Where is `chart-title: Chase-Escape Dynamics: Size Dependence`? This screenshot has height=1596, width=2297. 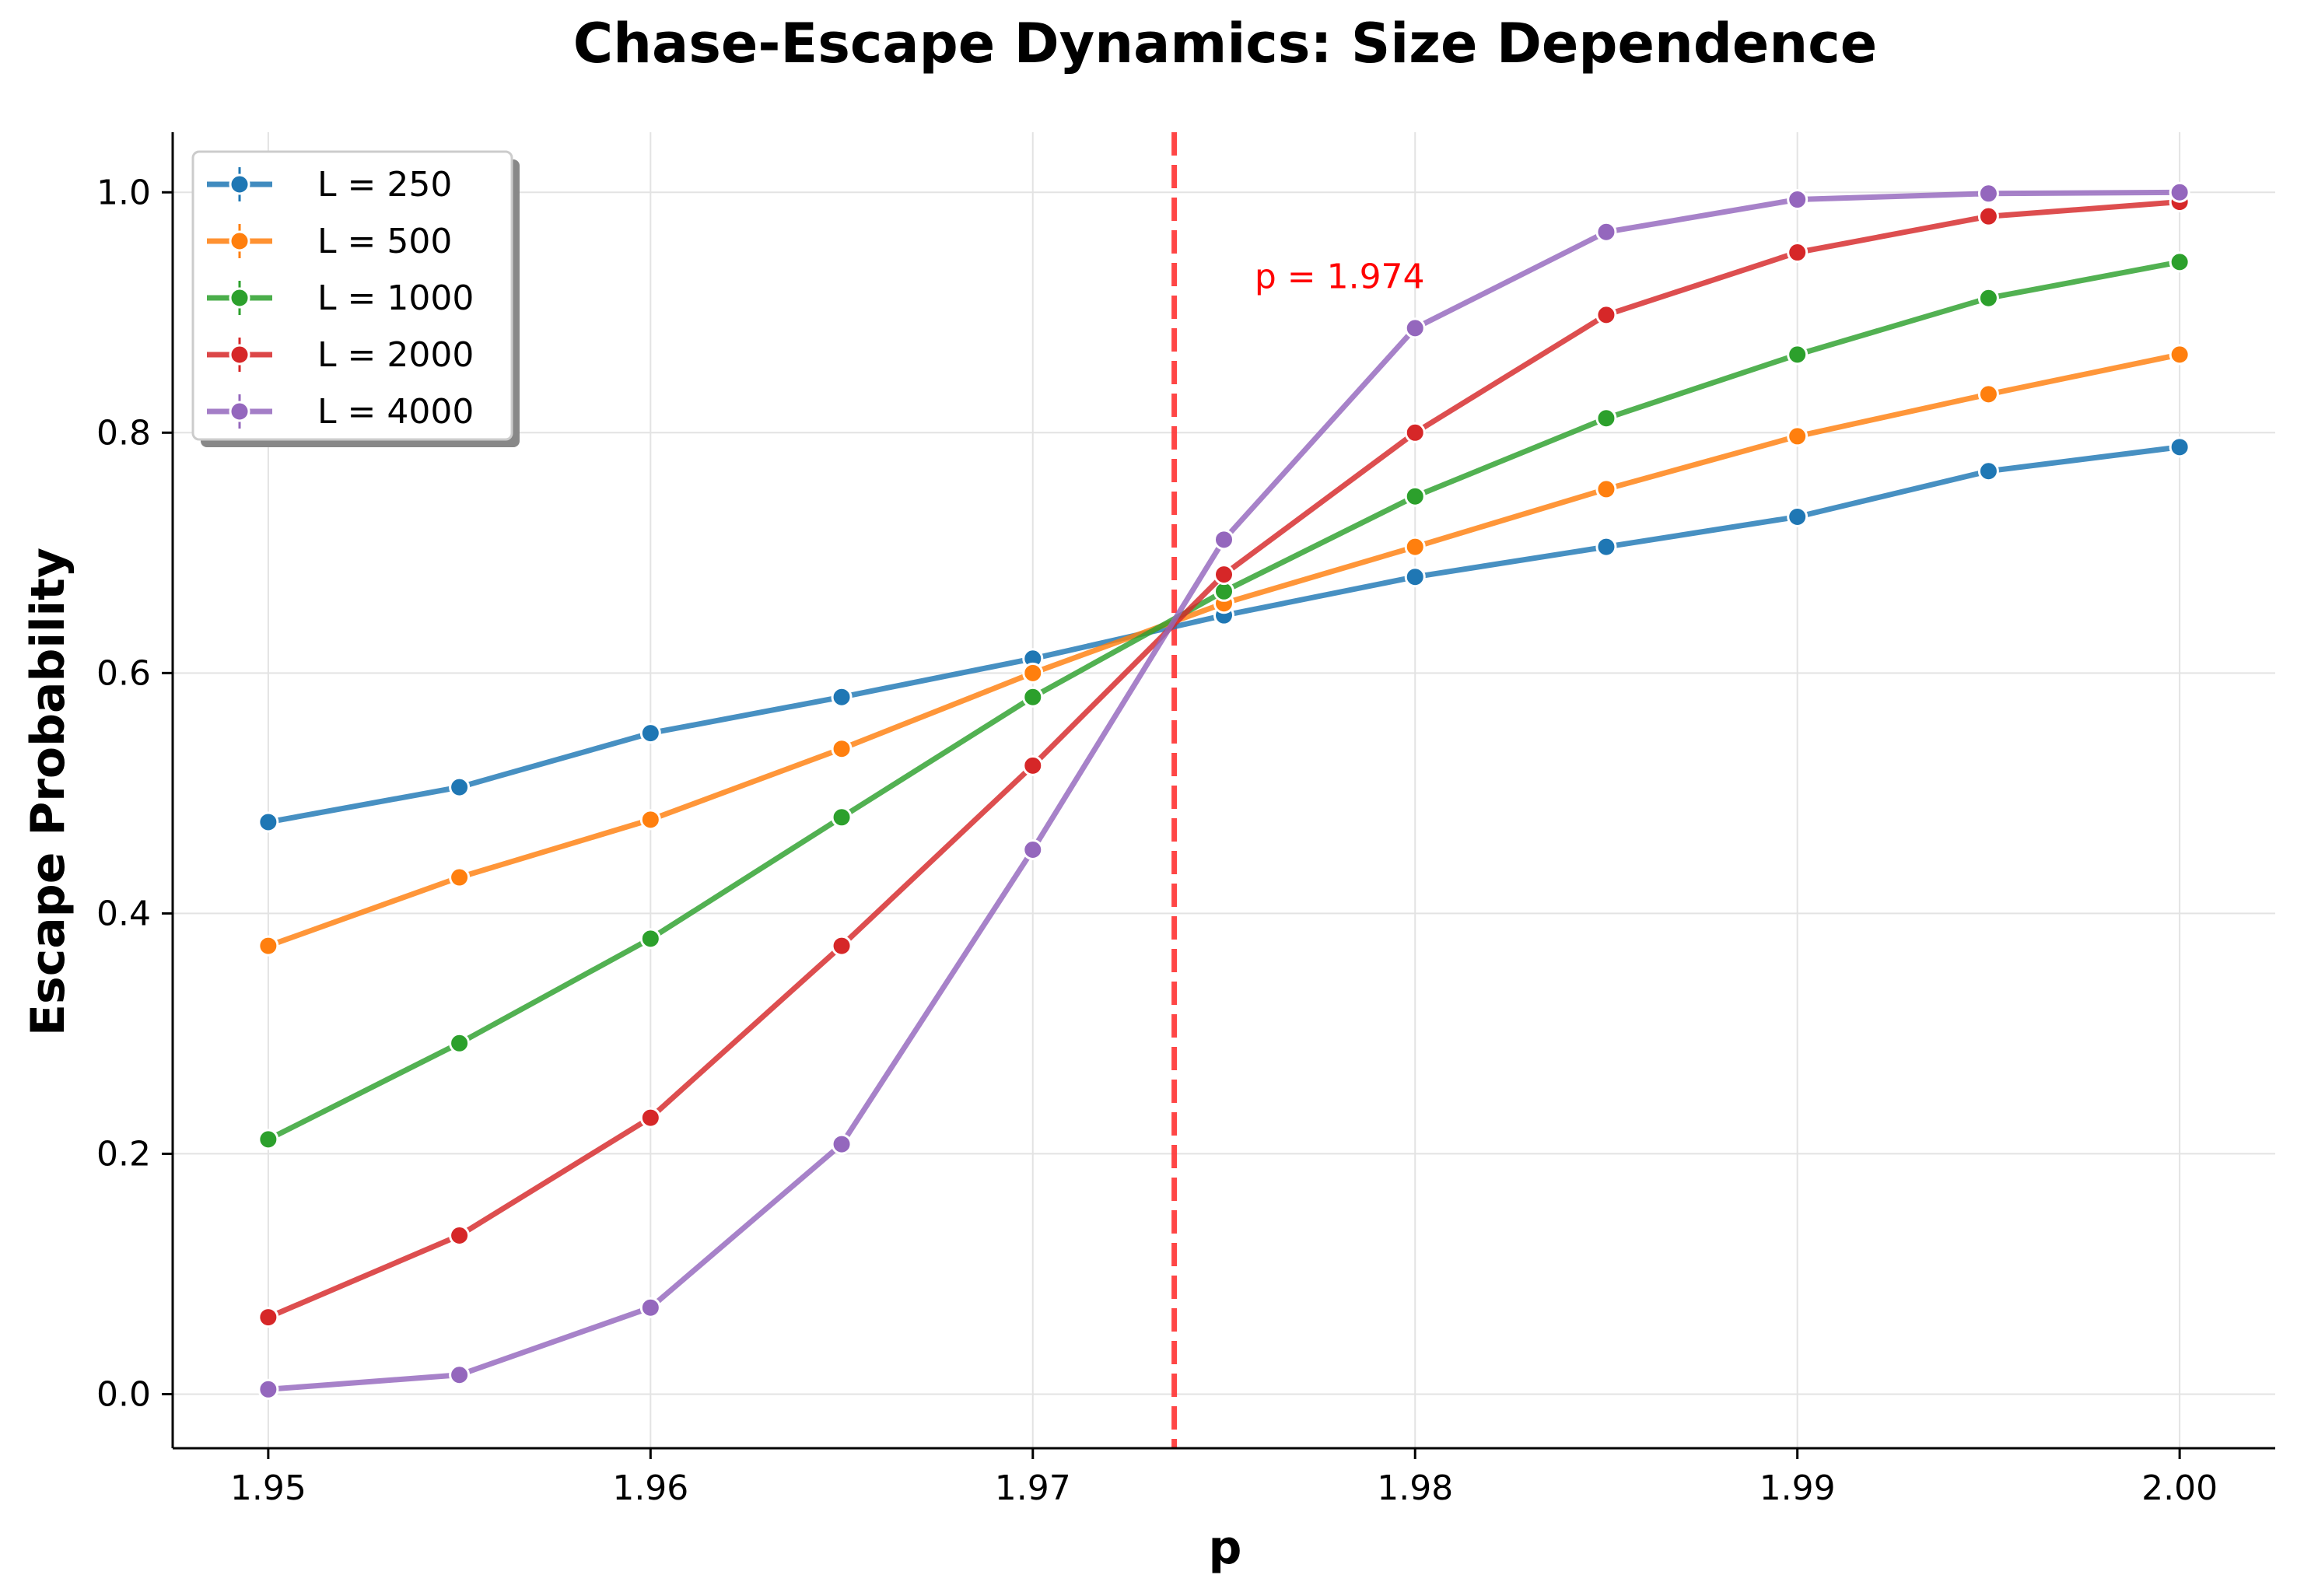
chart-title: Chase-Escape Dynamics: Size Dependence is located at coordinates (1225, 43).